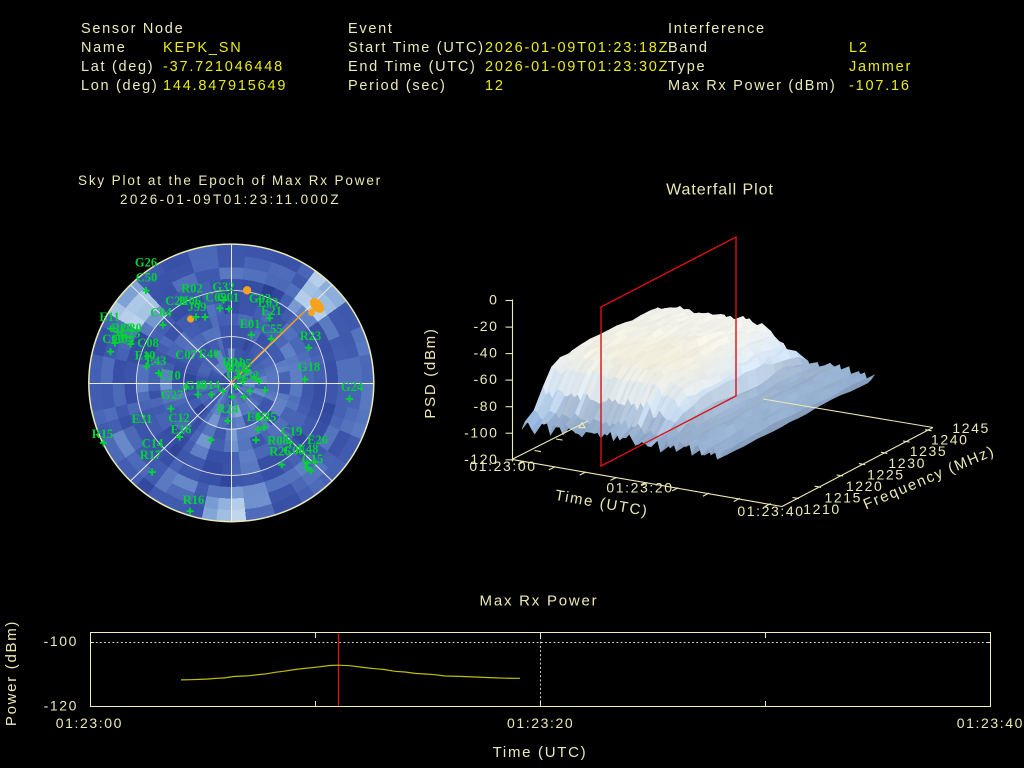  I want to click on svg-text: E03, so click(268, 303).